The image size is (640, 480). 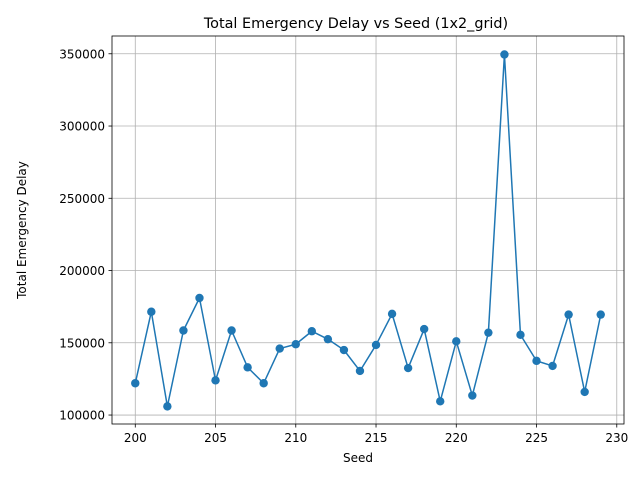 I want to click on y-axis-label: Total Emergency Delay, so click(x=22, y=230).